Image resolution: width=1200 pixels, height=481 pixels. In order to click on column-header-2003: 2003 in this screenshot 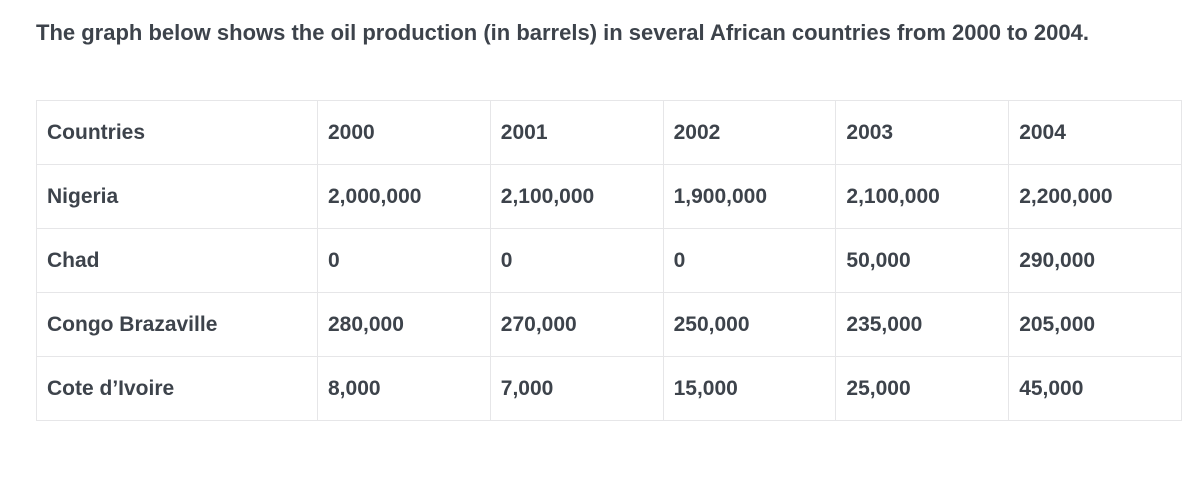, I will do `click(922, 132)`.